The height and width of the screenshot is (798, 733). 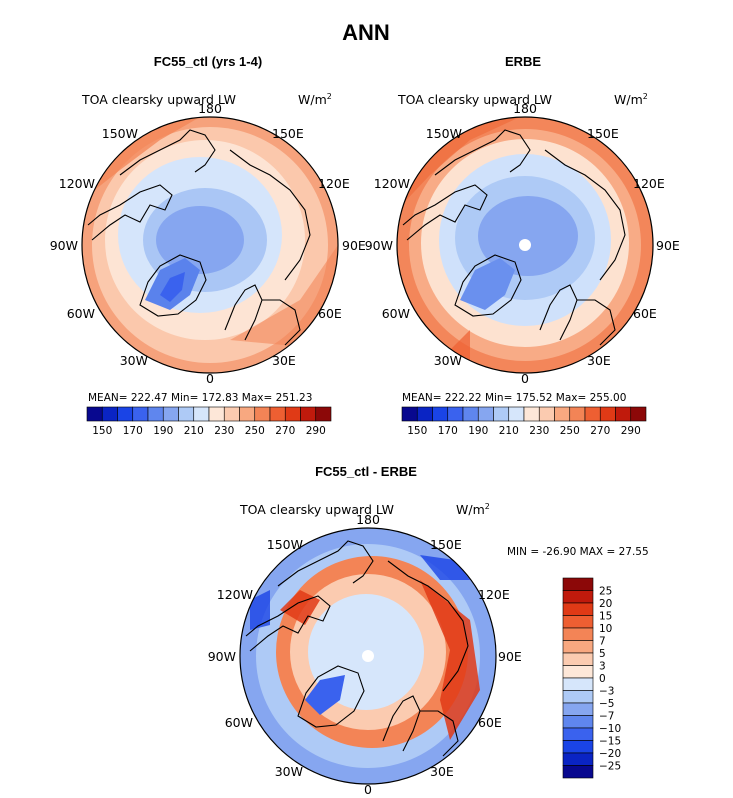 What do you see at coordinates (199, 237) in the screenshot?
I see `coastlines` at bounding box center [199, 237].